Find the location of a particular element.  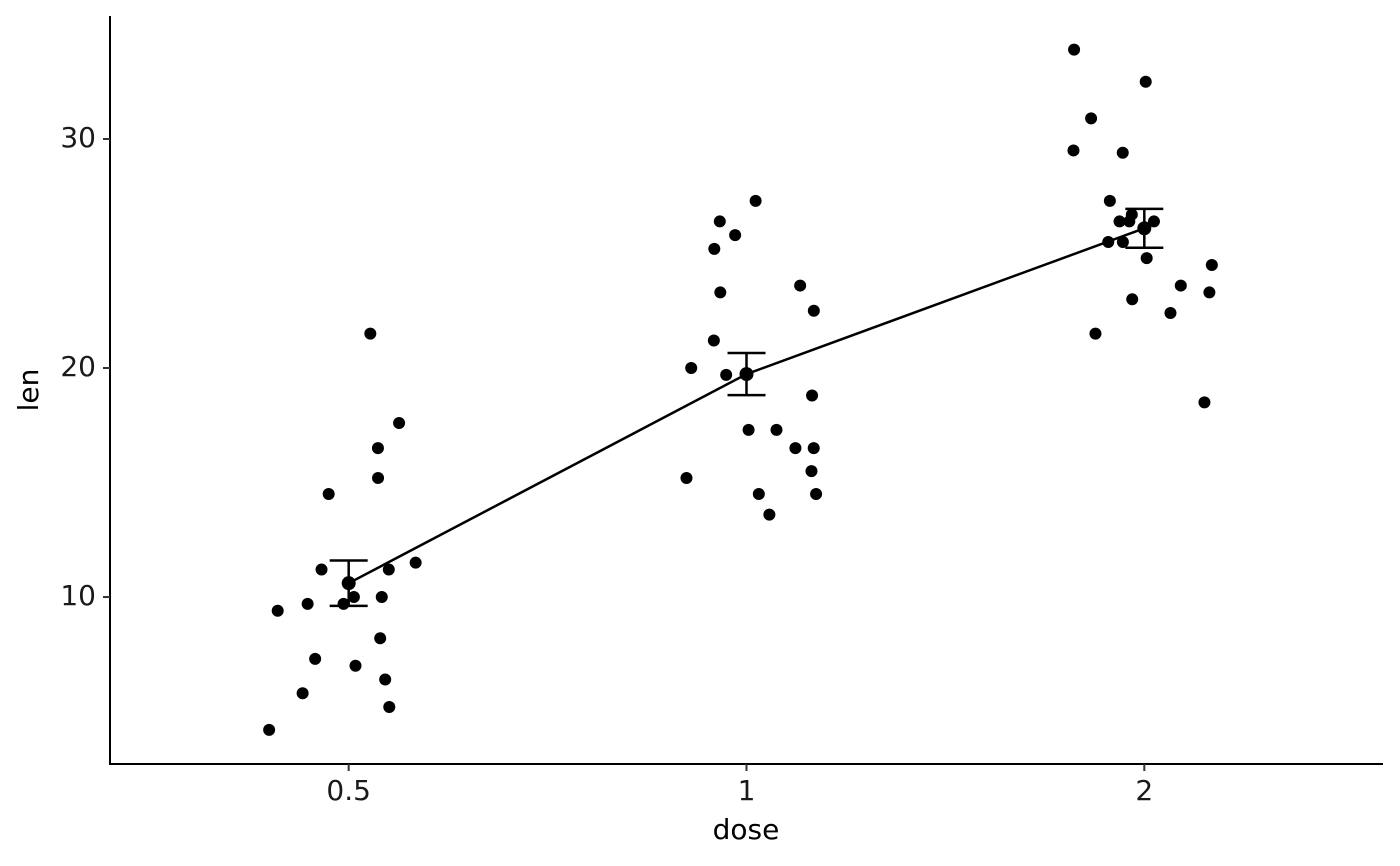

x-tick-label: 0.5 is located at coordinates (348, 790).